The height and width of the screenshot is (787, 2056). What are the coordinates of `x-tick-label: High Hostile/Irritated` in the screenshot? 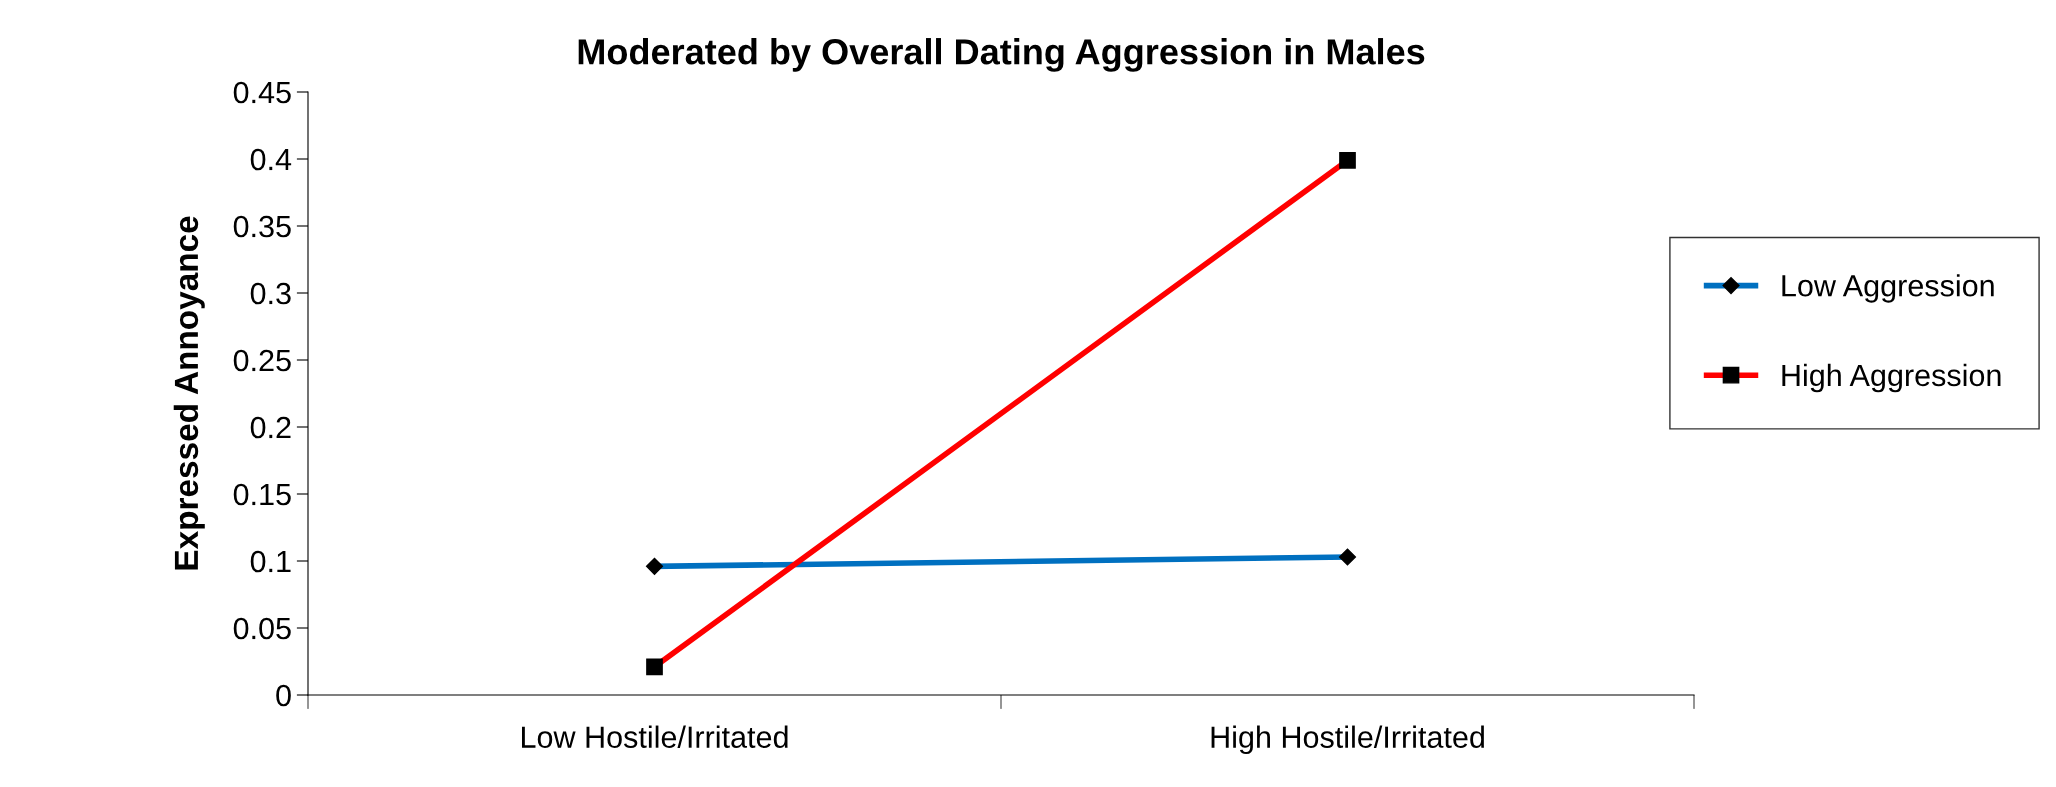 It's located at (1347, 740).